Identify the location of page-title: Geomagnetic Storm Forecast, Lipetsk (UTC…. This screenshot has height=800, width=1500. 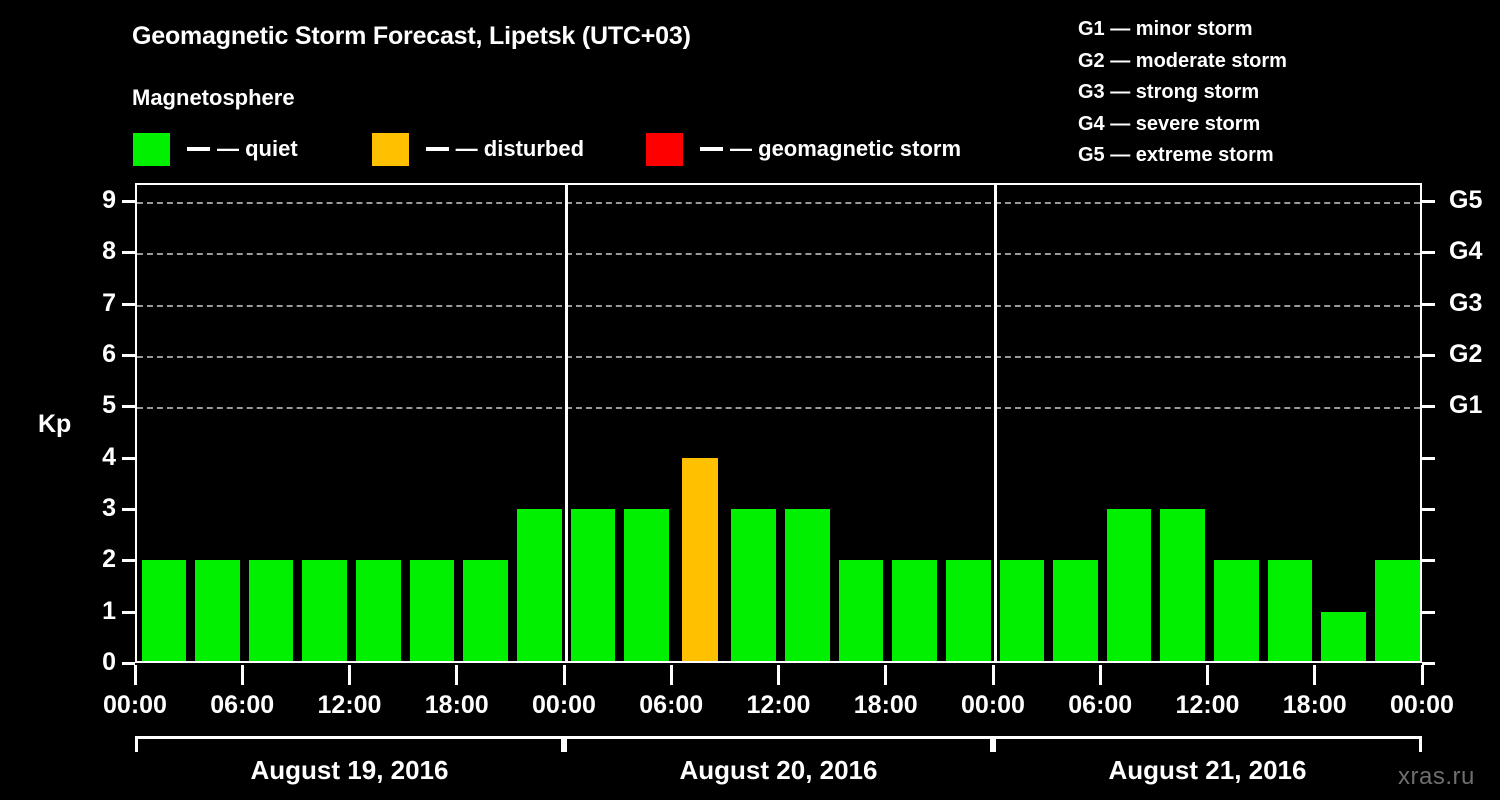
(411, 36).